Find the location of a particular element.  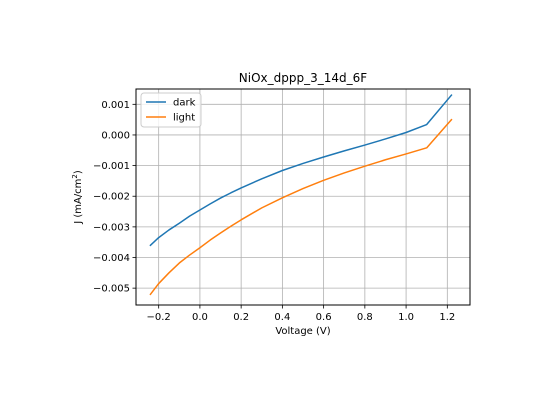

y-axis-label: J (mA/cm2) is located at coordinates (77, 197).